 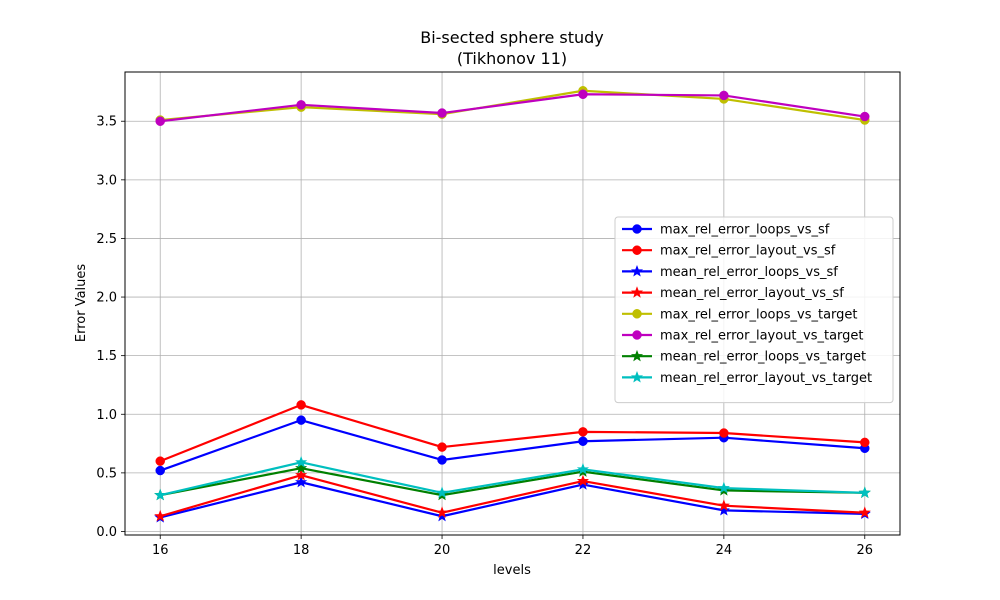 What do you see at coordinates (106, 239) in the screenshot?
I see `y-tick-label: 2.5` at bounding box center [106, 239].